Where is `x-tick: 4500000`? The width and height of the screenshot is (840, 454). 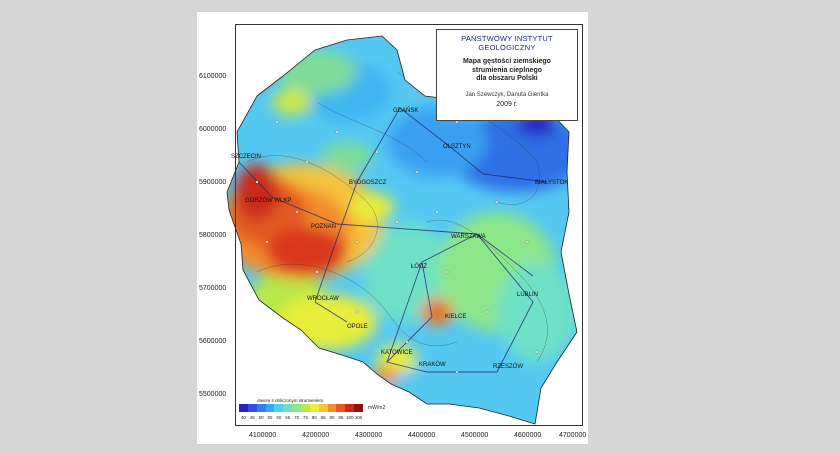 x-tick: 4500000 is located at coordinates (475, 435).